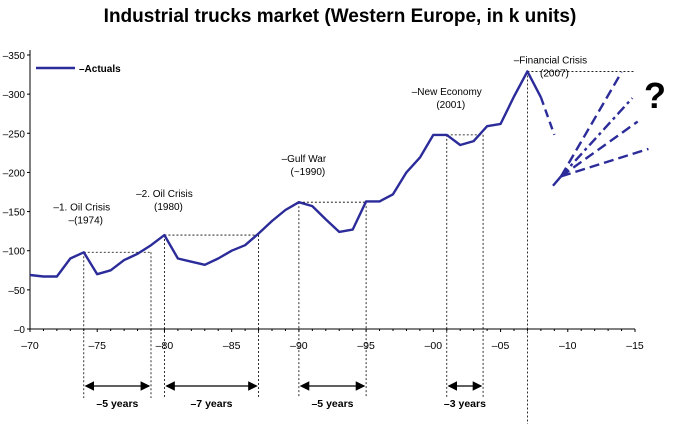  What do you see at coordinates (550, 60) in the screenshot?
I see `annotation-text: –Financial Crisis` at bounding box center [550, 60].